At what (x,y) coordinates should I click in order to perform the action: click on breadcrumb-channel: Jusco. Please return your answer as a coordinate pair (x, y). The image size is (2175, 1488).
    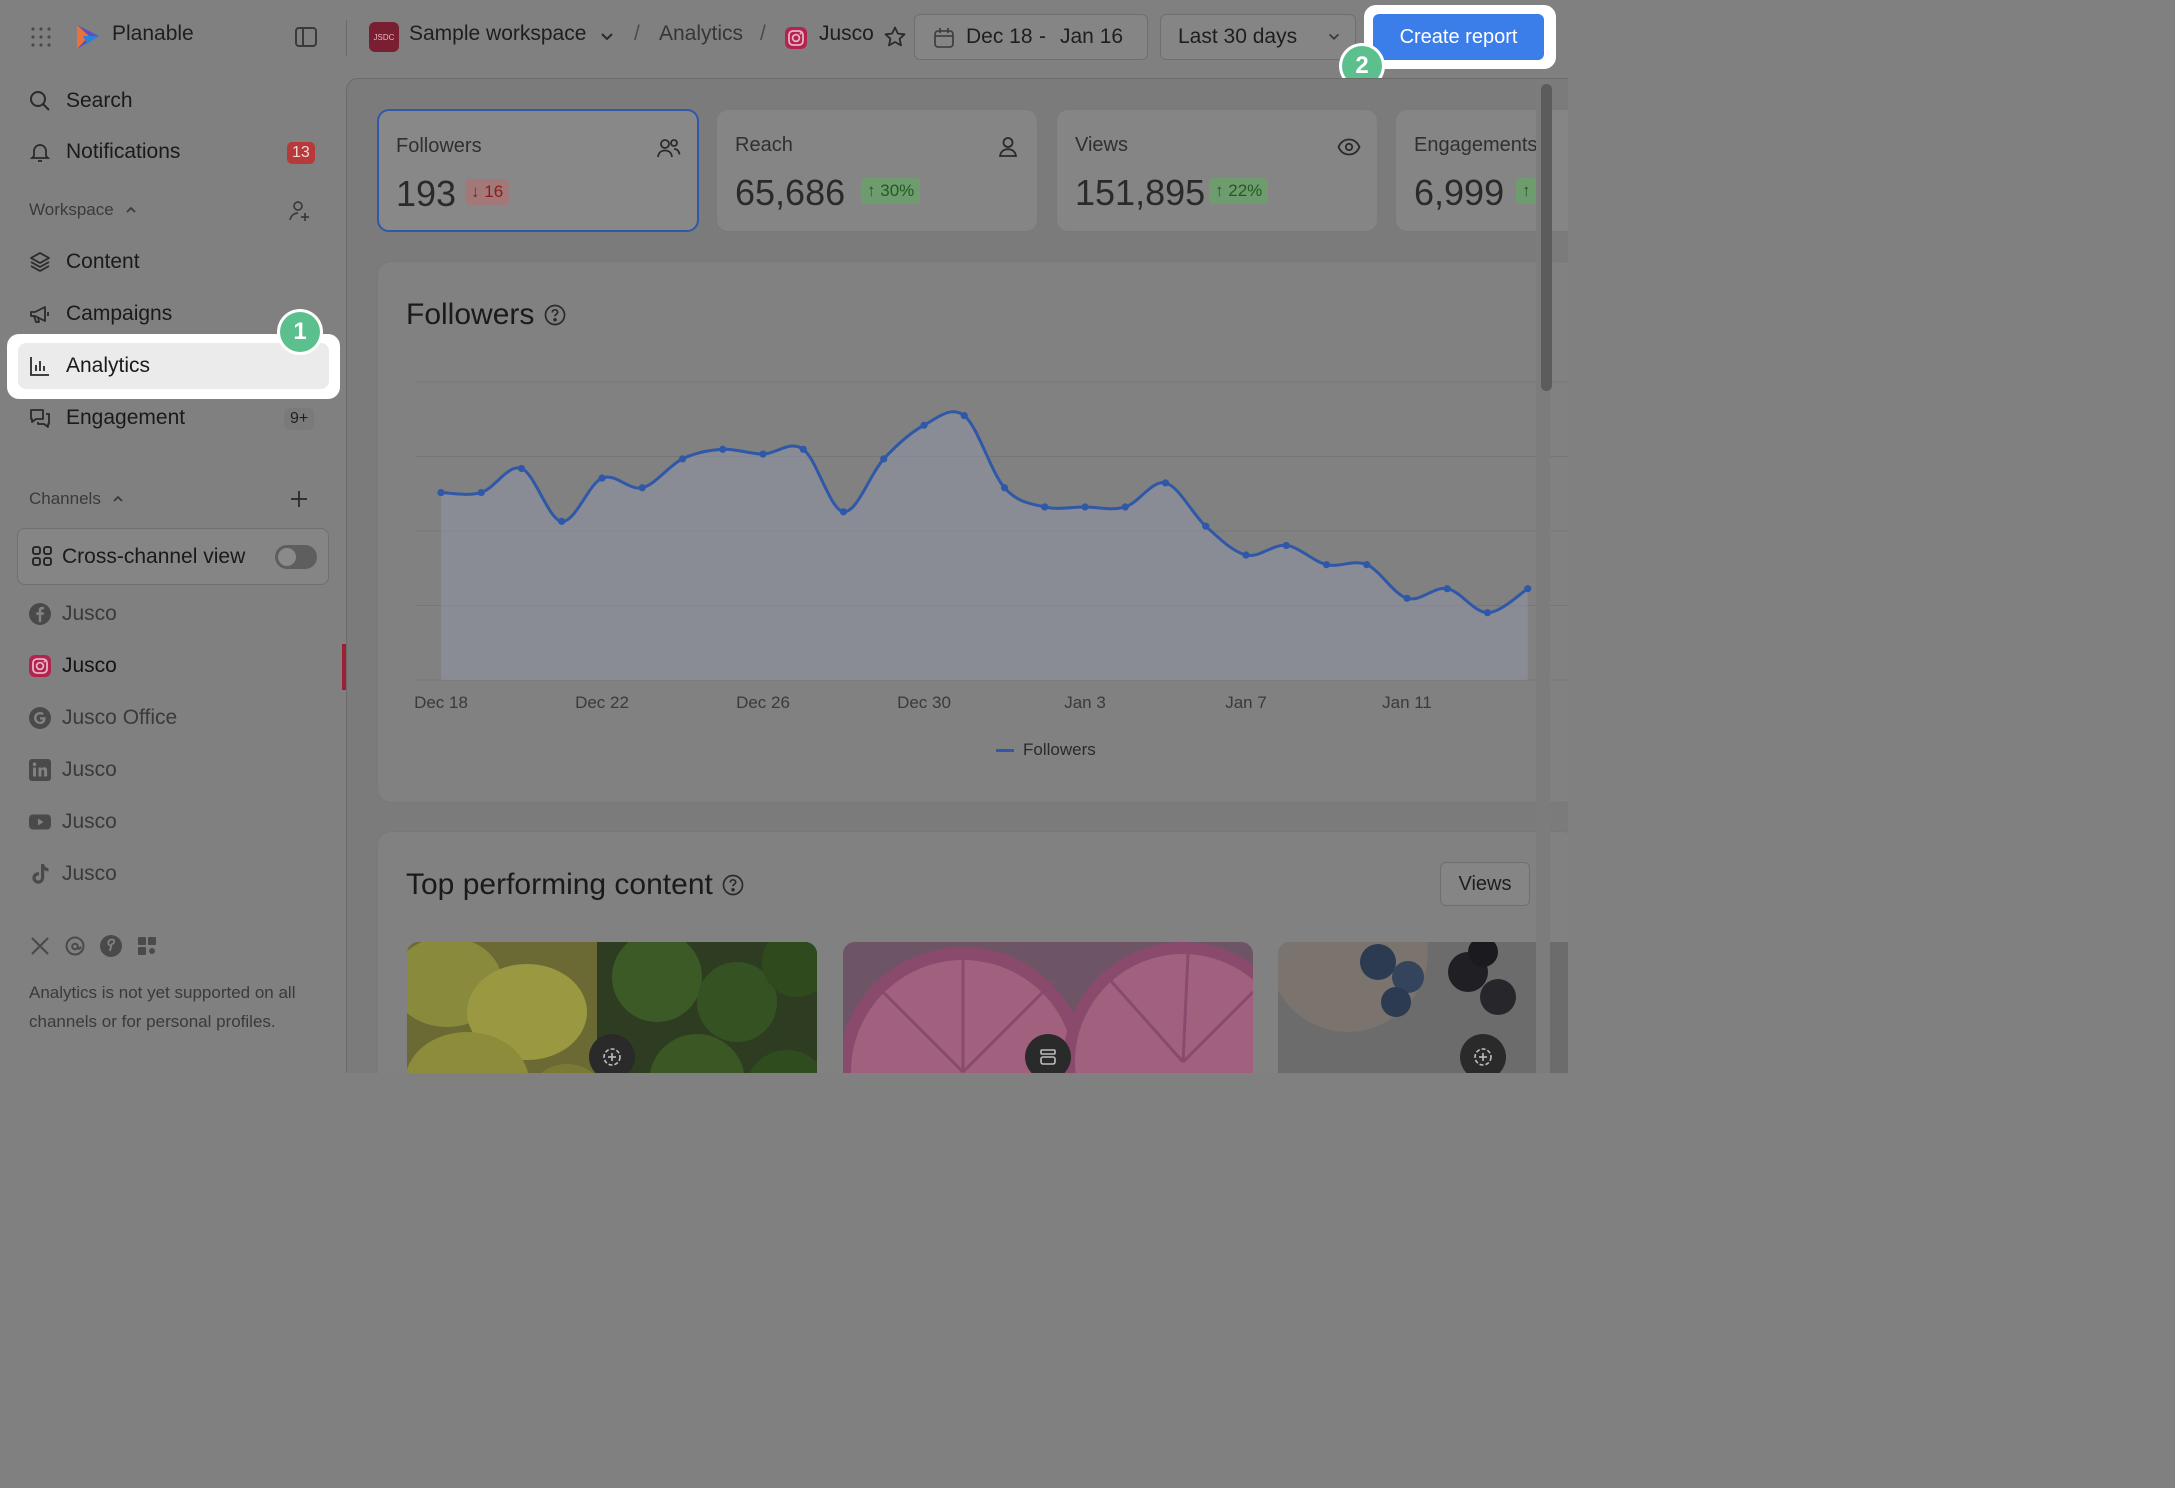
    Looking at the image, I should click on (846, 33).